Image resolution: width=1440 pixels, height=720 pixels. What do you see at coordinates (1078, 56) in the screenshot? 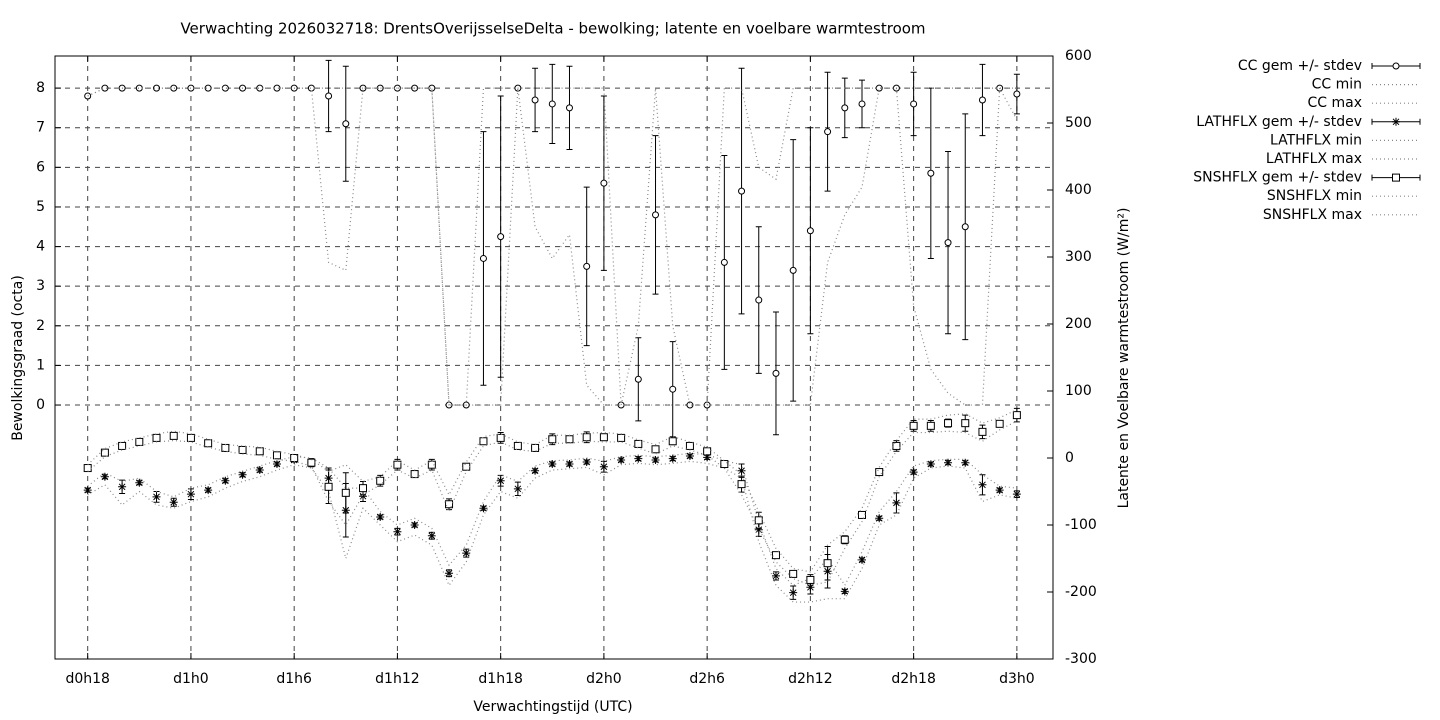
I see `y2-tick-label: 600` at bounding box center [1078, 56].